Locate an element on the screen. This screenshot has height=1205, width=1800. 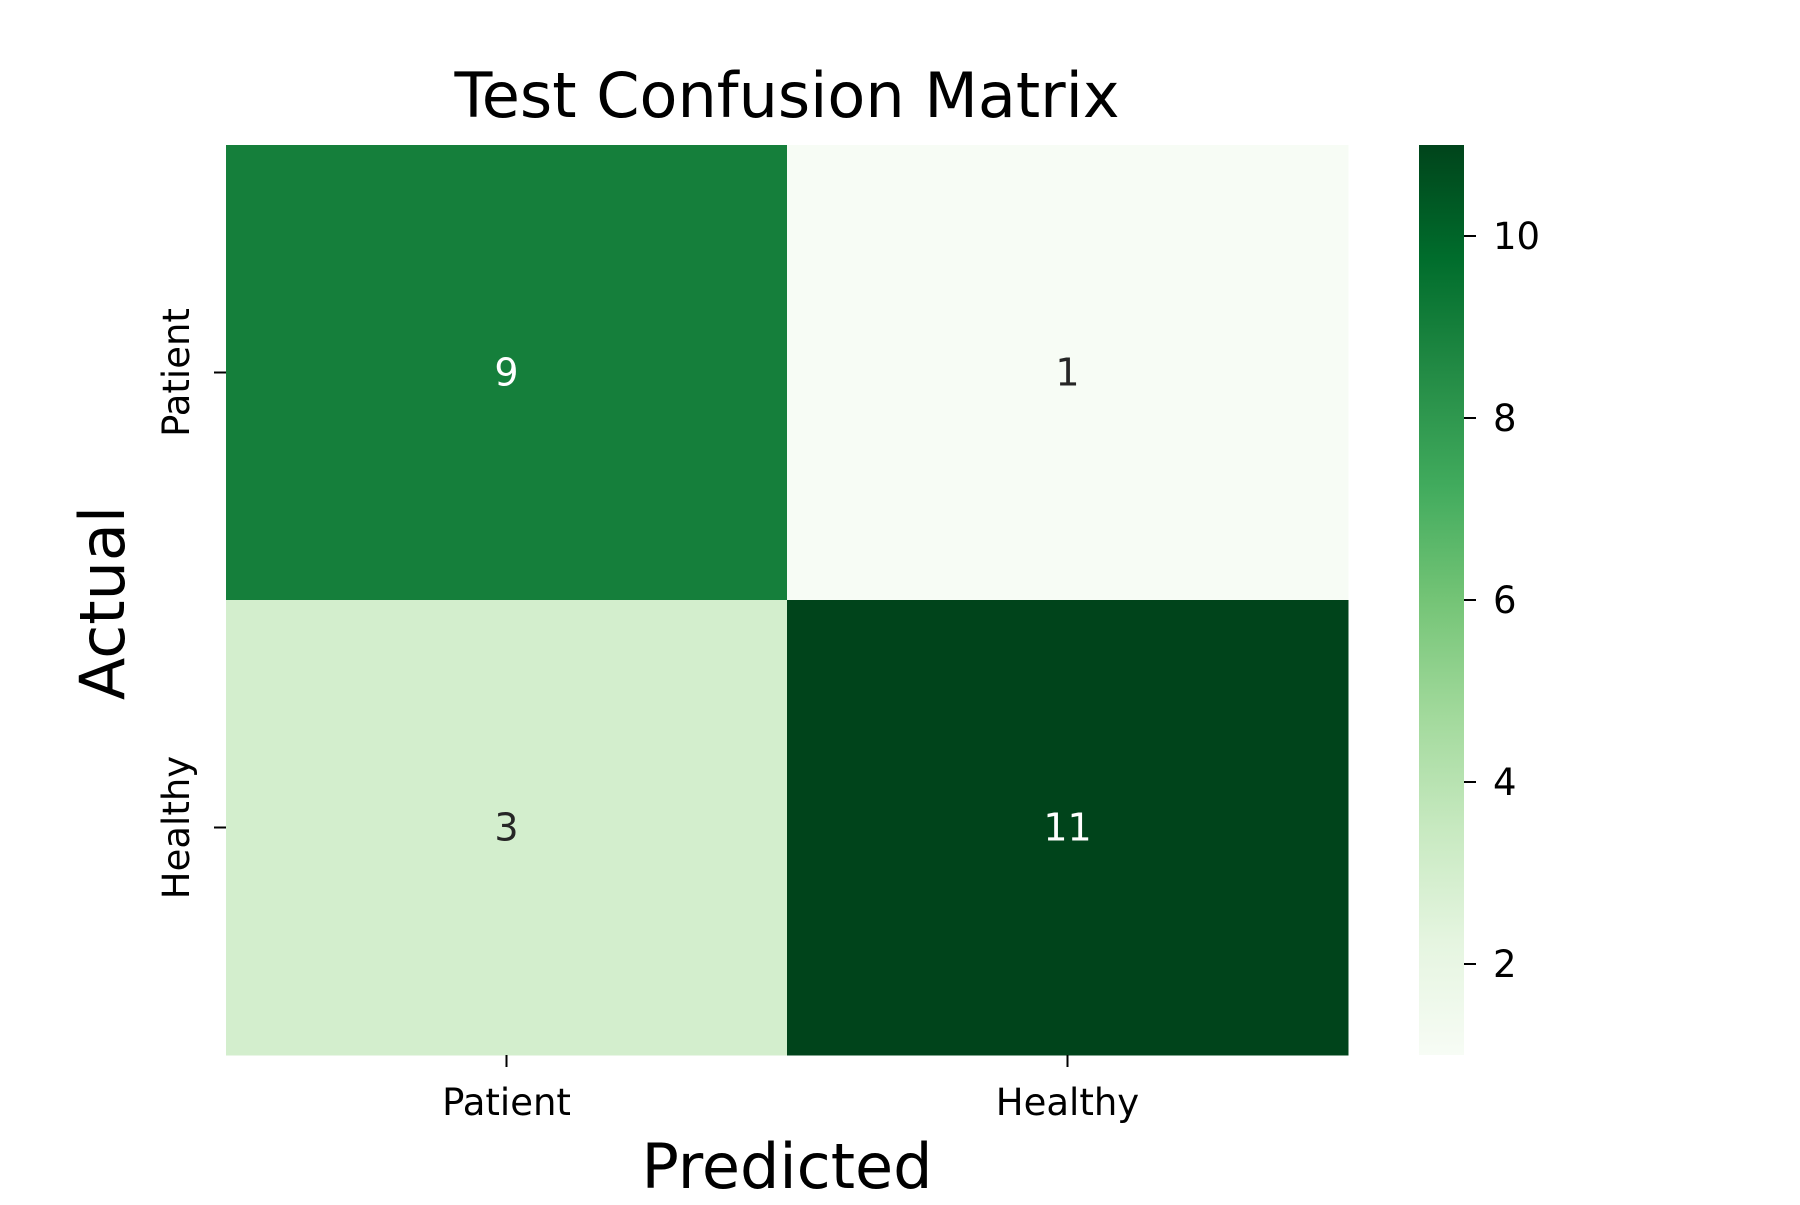
heatmap-cell-labels: 9 1 3 11 is located at coordinates (792, 600).